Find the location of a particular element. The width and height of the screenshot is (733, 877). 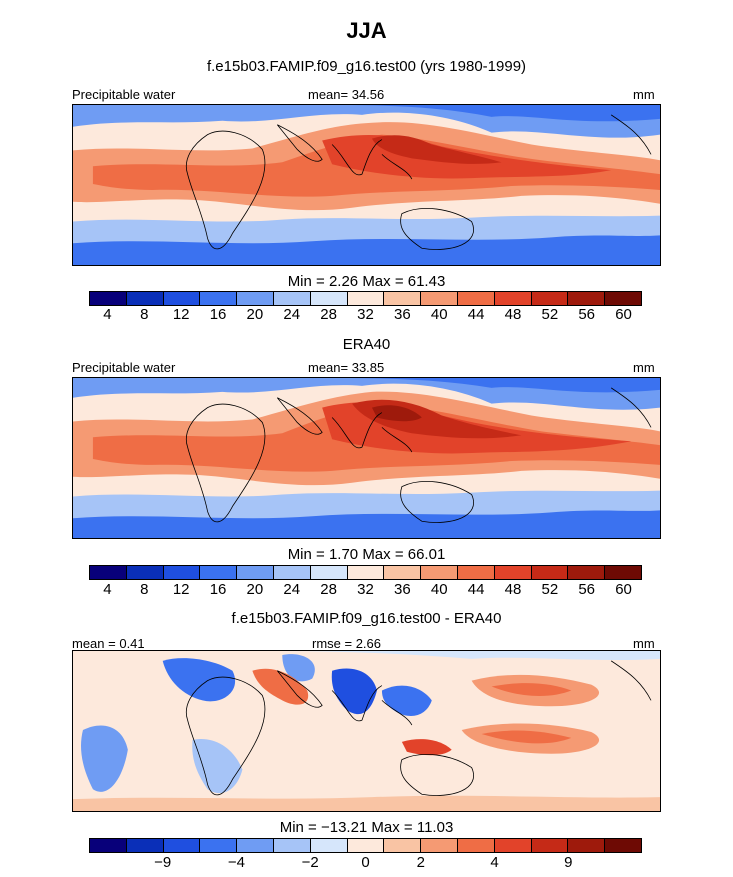

panel3-map is located at coordinates (366, 731).